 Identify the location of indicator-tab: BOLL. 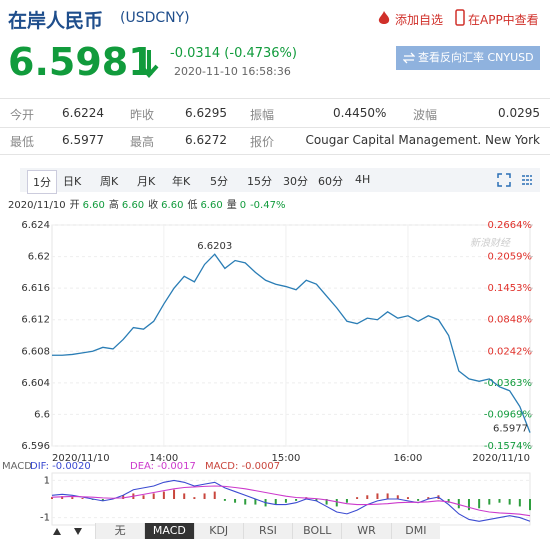
(317, 531).